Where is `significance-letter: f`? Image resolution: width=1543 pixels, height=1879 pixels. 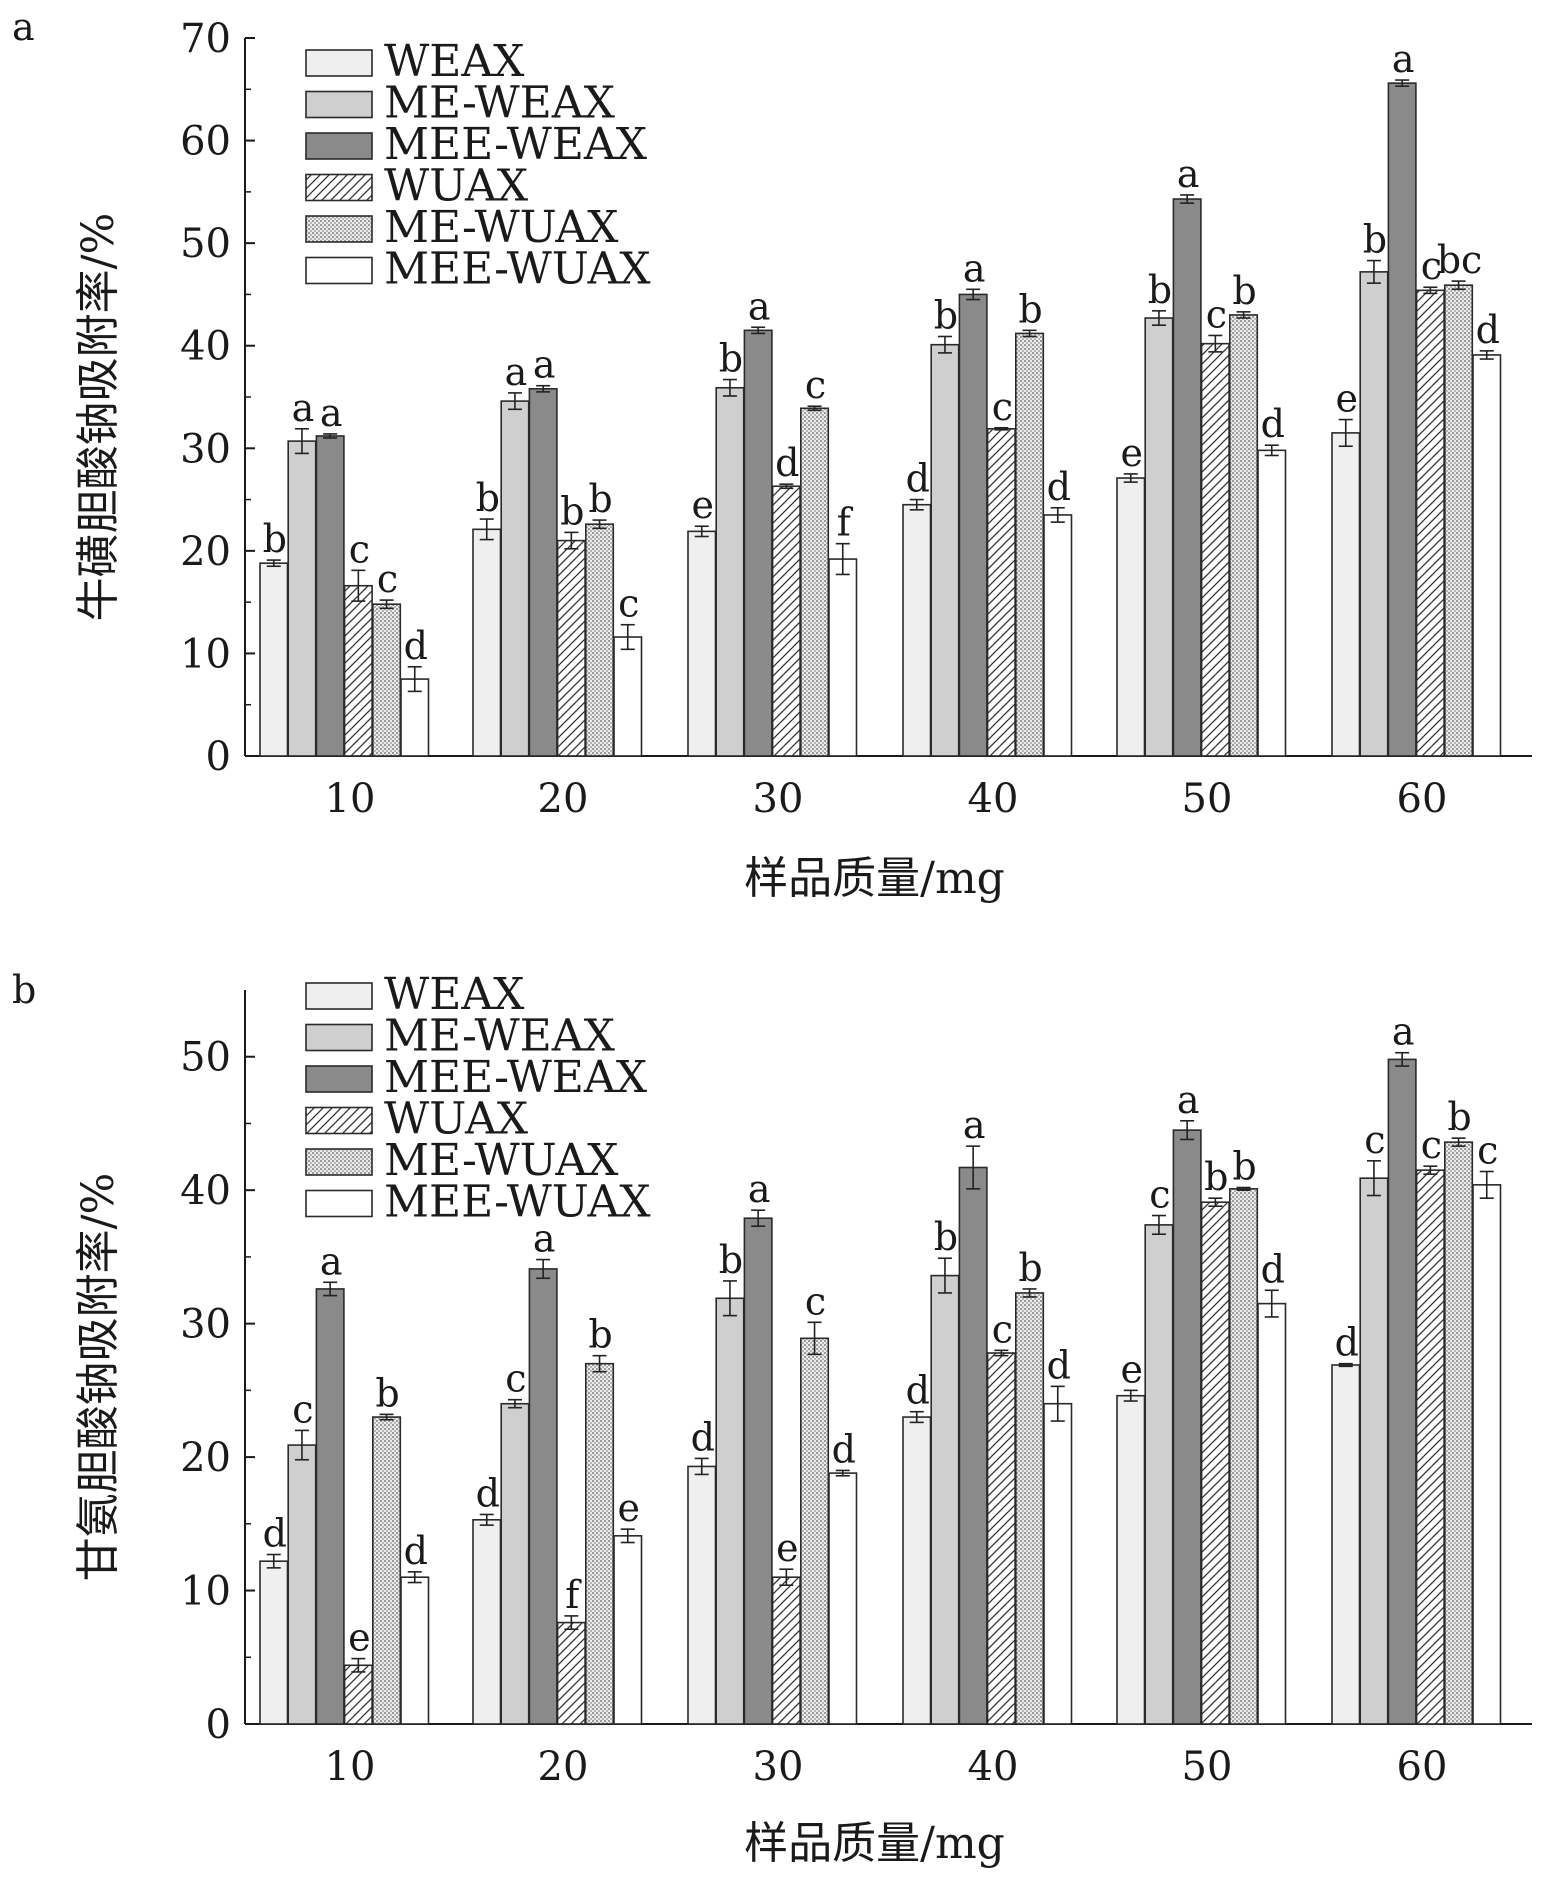 significance-letter: f is located at coordinates (573, 1595).